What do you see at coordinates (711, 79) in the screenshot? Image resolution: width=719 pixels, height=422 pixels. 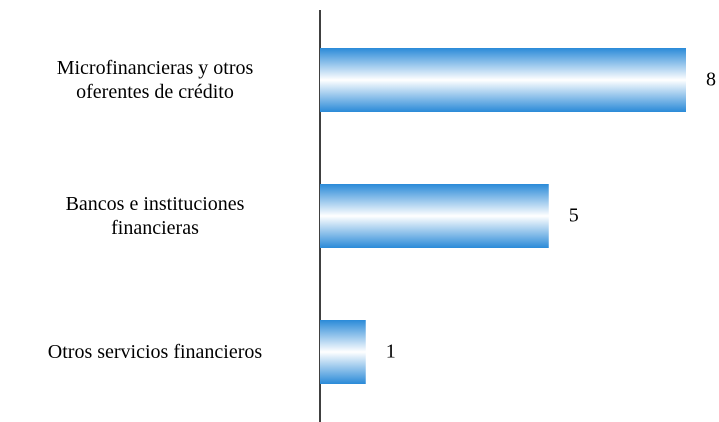 I see `value-label: 8` at bounding box center [711, 79].